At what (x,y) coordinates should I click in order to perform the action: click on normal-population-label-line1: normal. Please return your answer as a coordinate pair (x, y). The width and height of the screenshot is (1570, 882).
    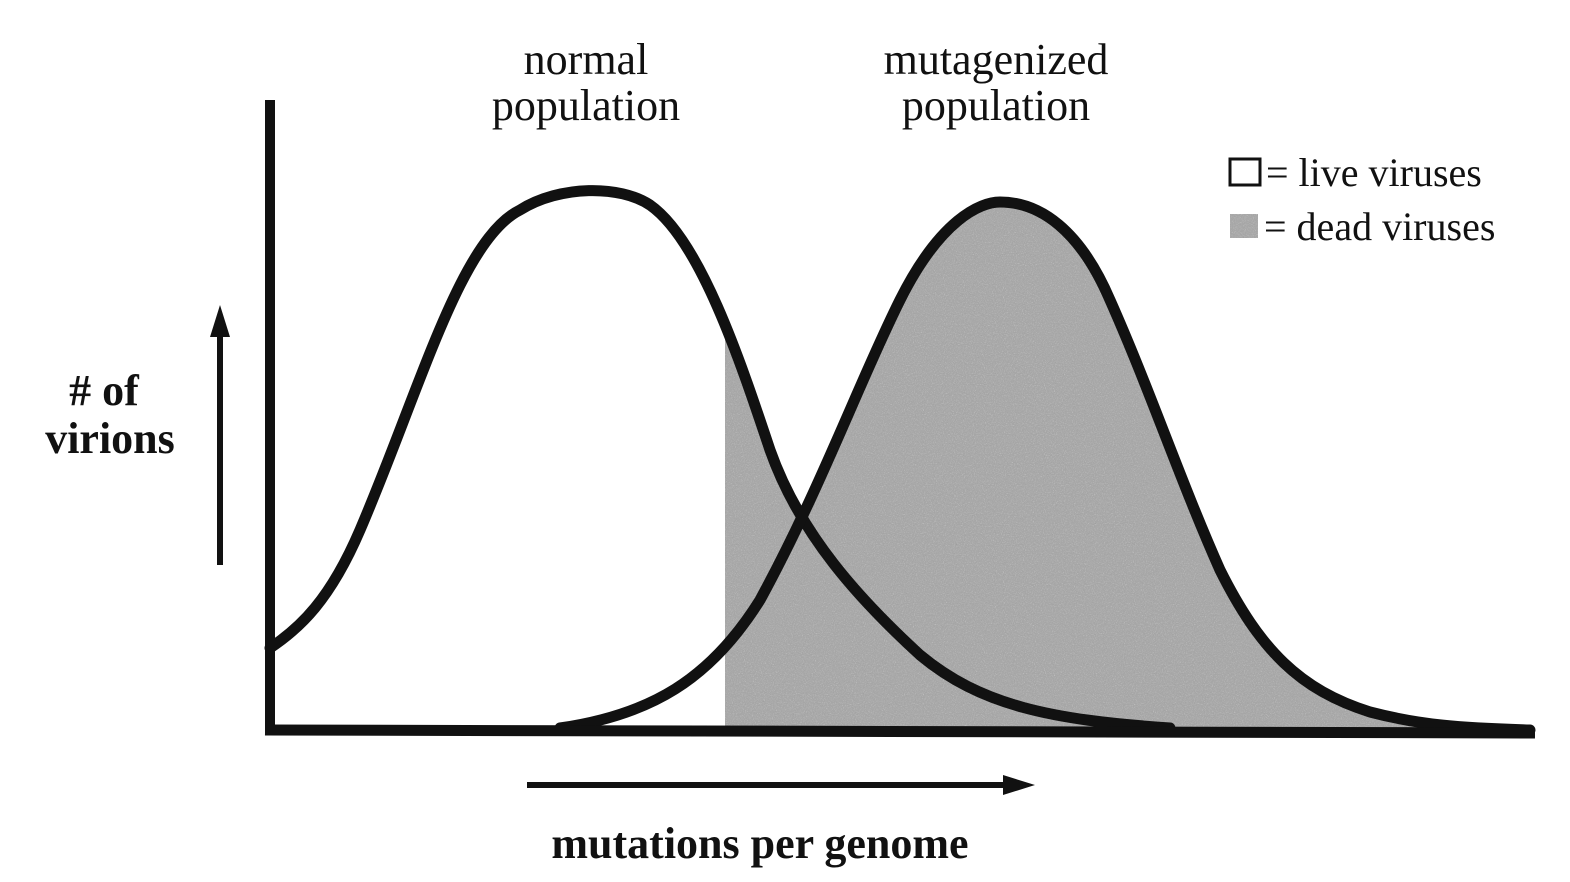
    Looking at the image, I should click on (586, 59).